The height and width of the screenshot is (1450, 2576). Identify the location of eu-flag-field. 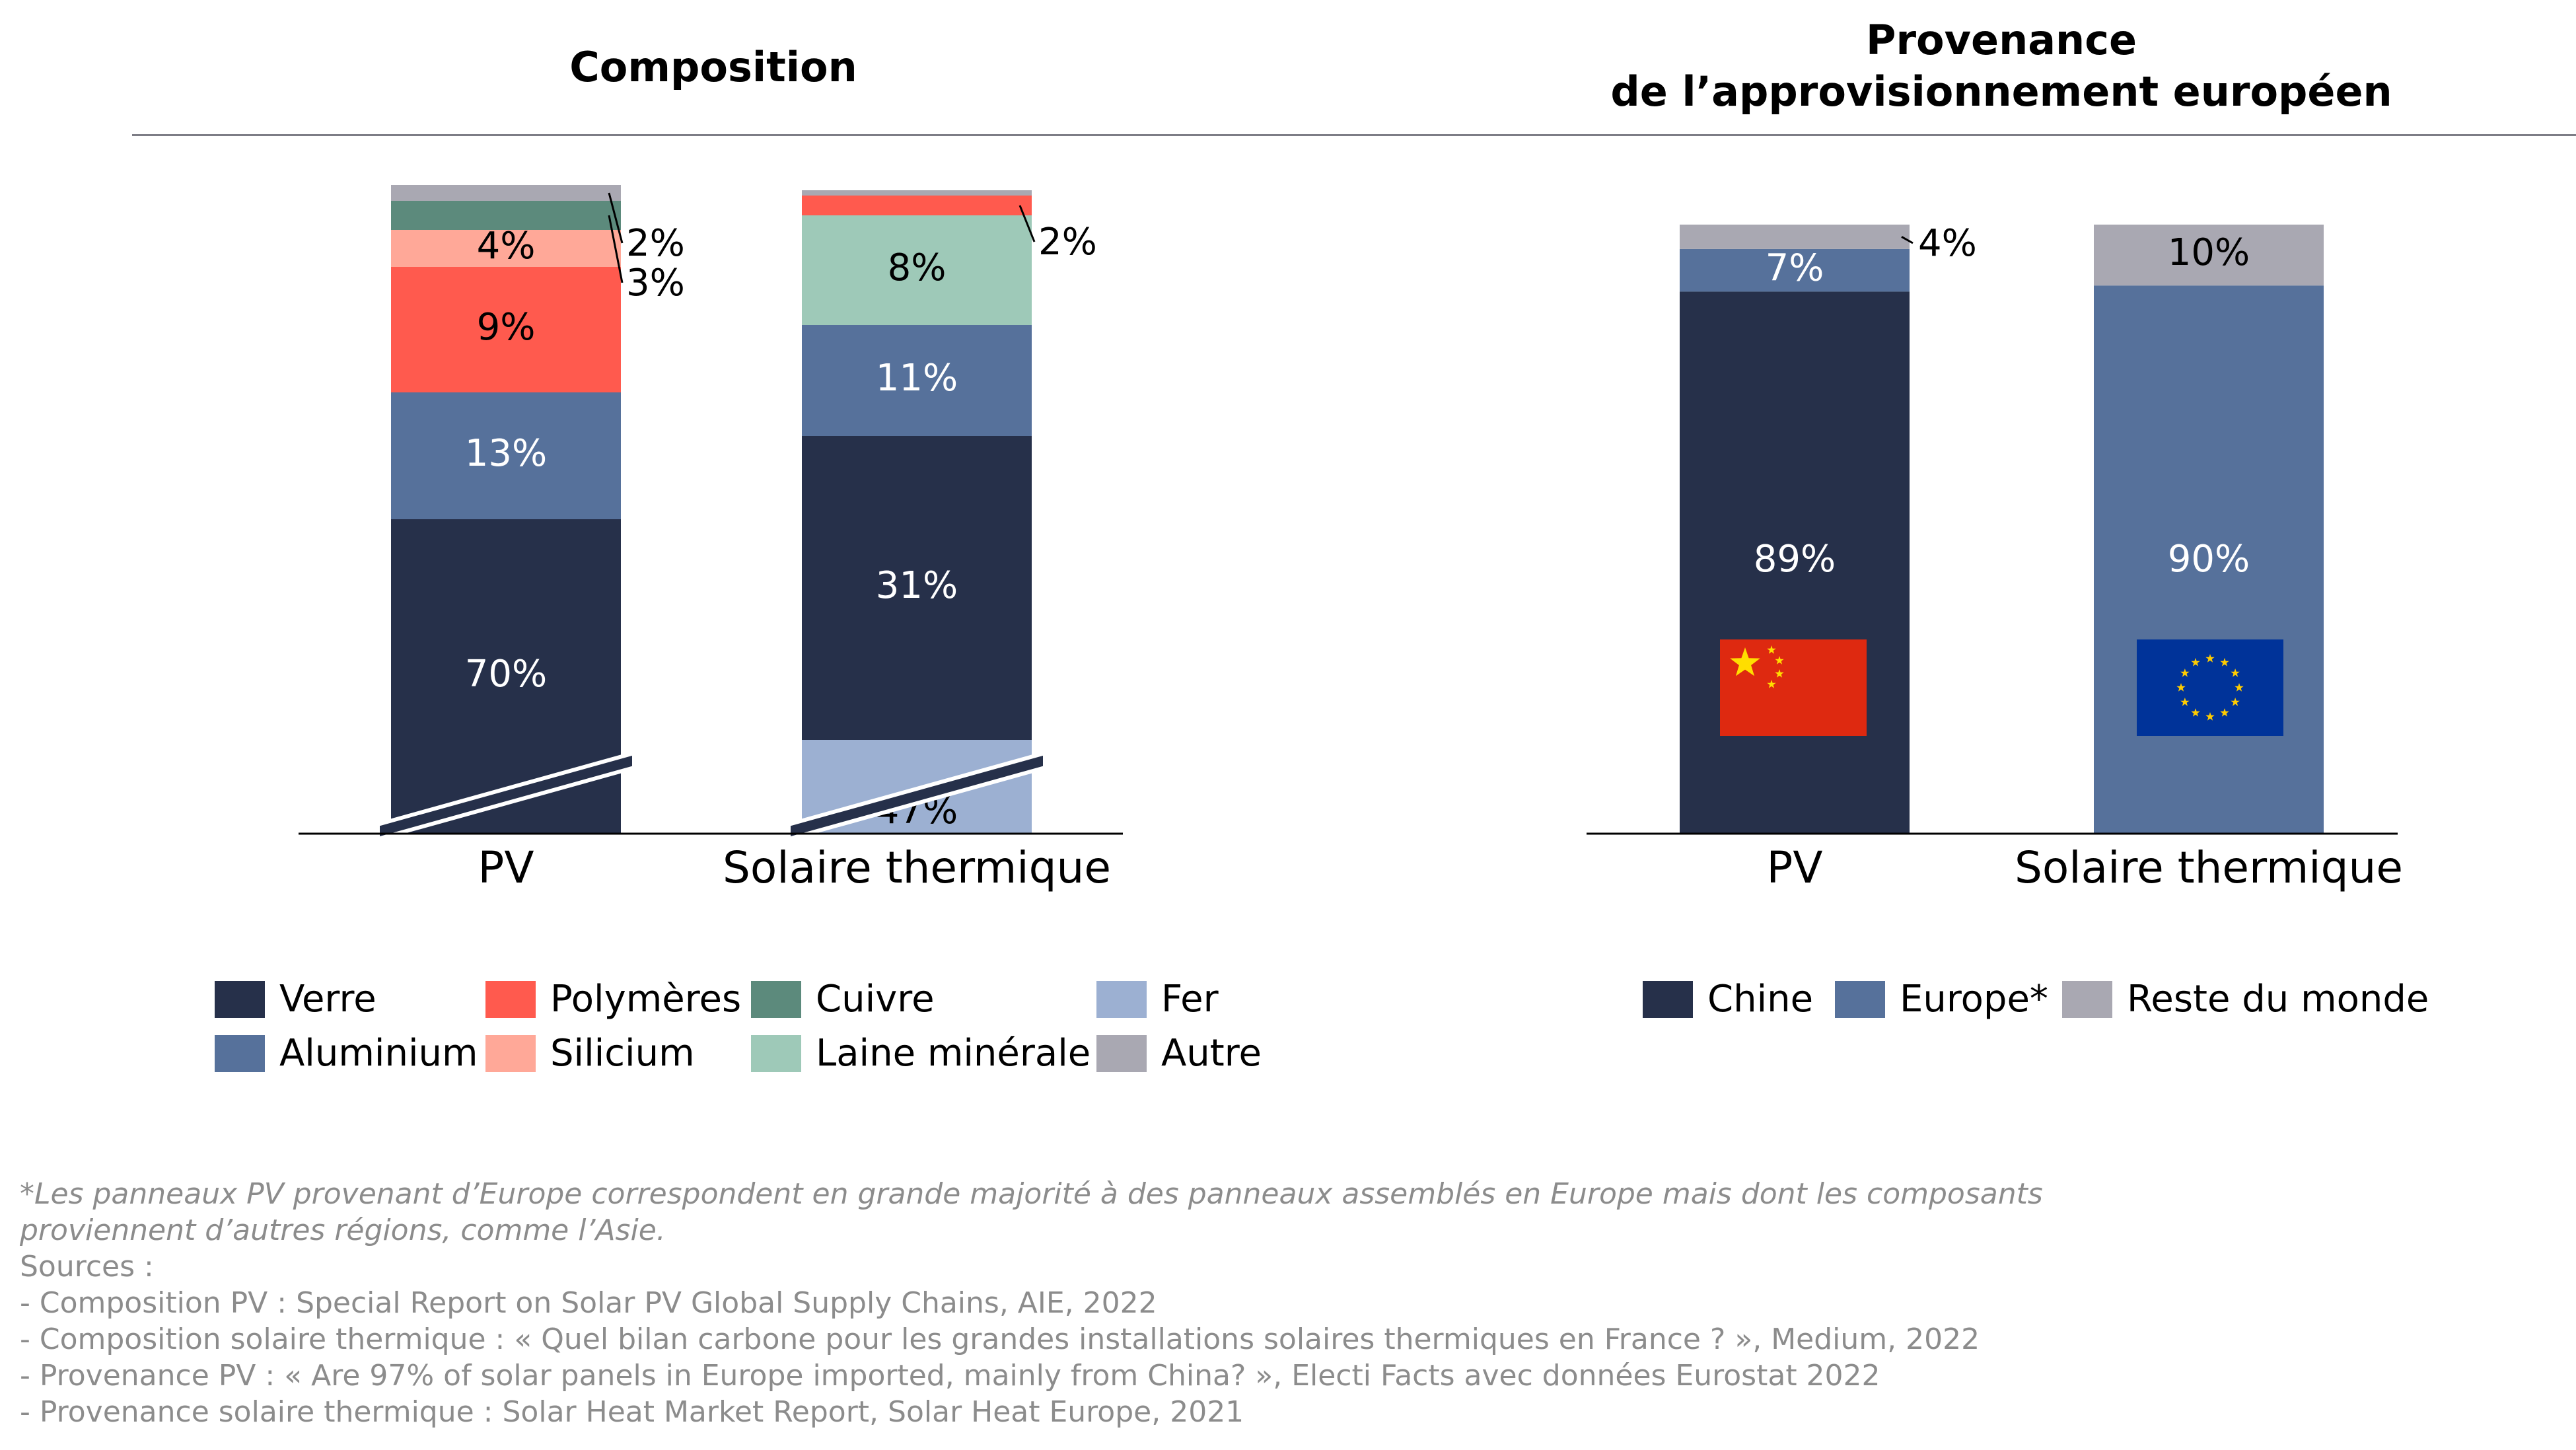
(2210, 688).